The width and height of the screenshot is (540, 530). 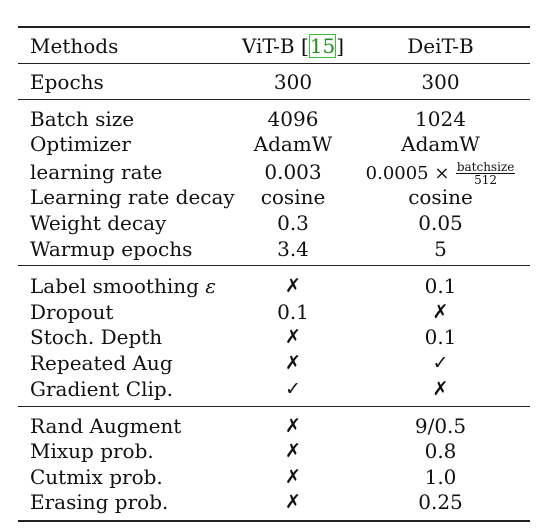 I want to click on row-label: Learning rate decay, so click(x=132, y=197).